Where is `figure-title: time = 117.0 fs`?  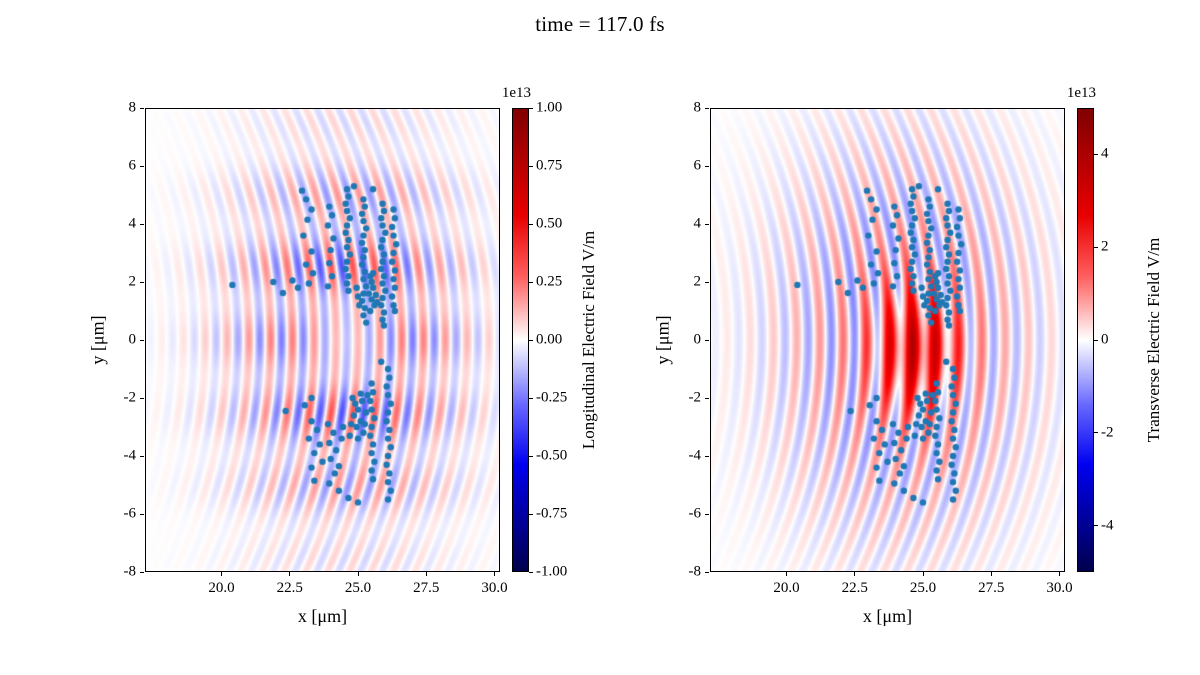
figure-title: time = 117.0 fs is located at coordinates (600, 24).